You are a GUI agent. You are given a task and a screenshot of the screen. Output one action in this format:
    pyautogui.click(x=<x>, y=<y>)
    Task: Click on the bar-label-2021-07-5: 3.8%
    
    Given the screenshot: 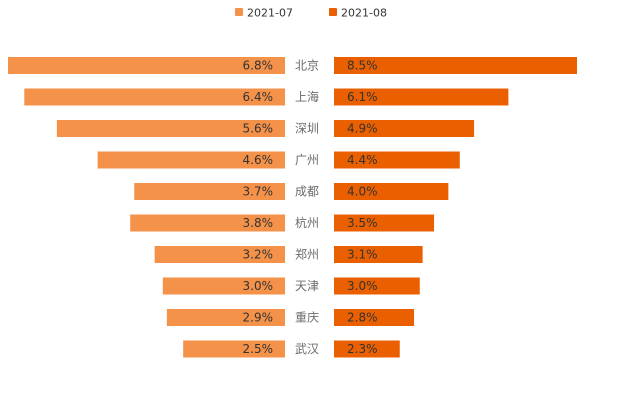 What is the action you would take?
    pyautogui.click(x=258, y=223)
    